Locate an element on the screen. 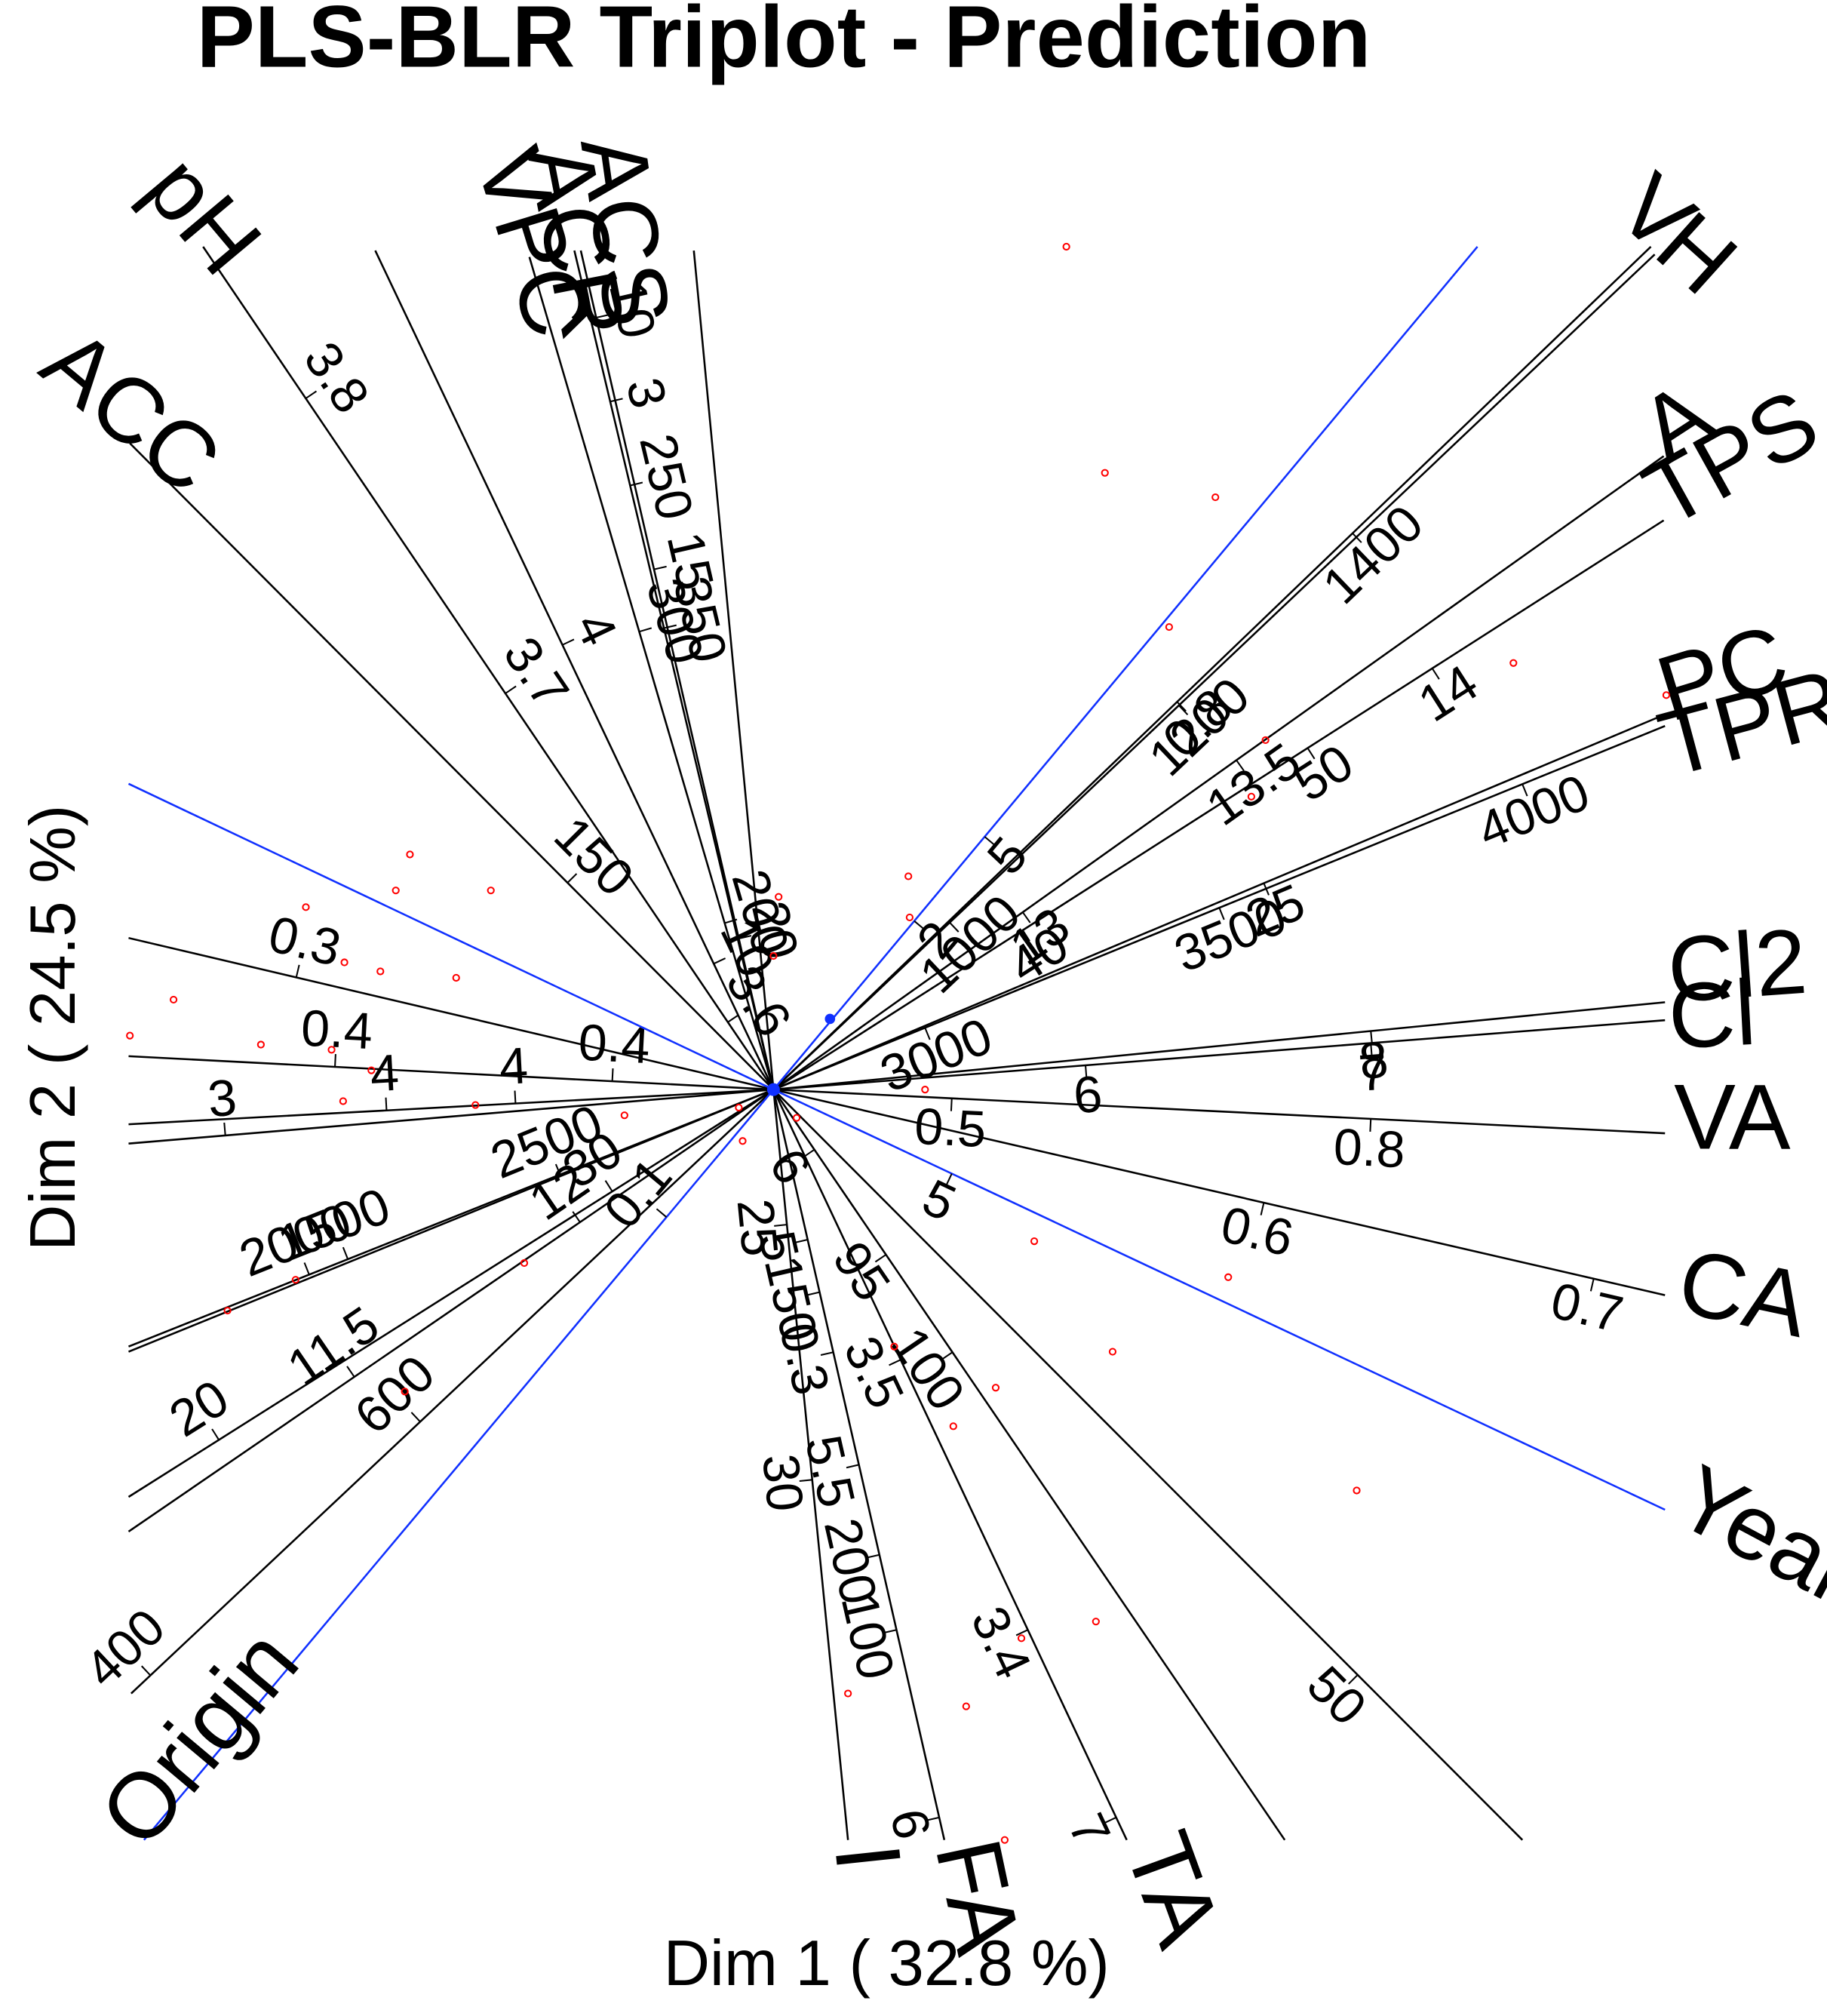  axis-line-vpc is located at coordinates (651, 673).